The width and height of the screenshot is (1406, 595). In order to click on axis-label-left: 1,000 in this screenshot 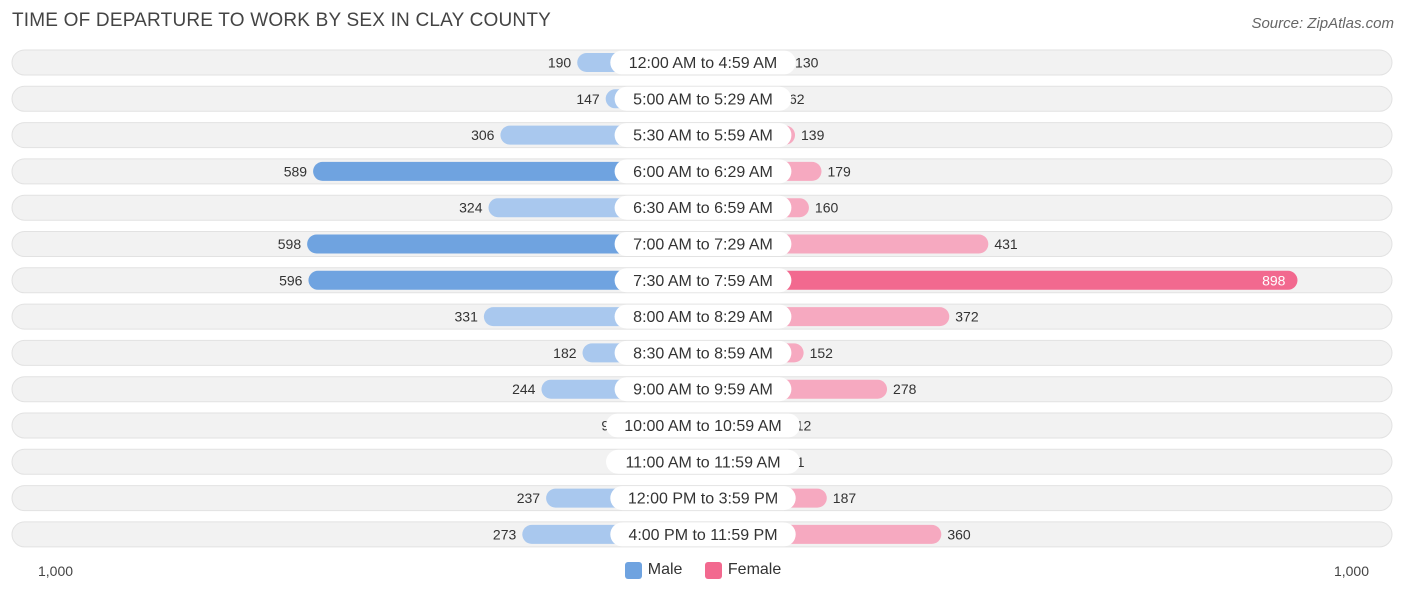, I will do `click(56, 571)`.